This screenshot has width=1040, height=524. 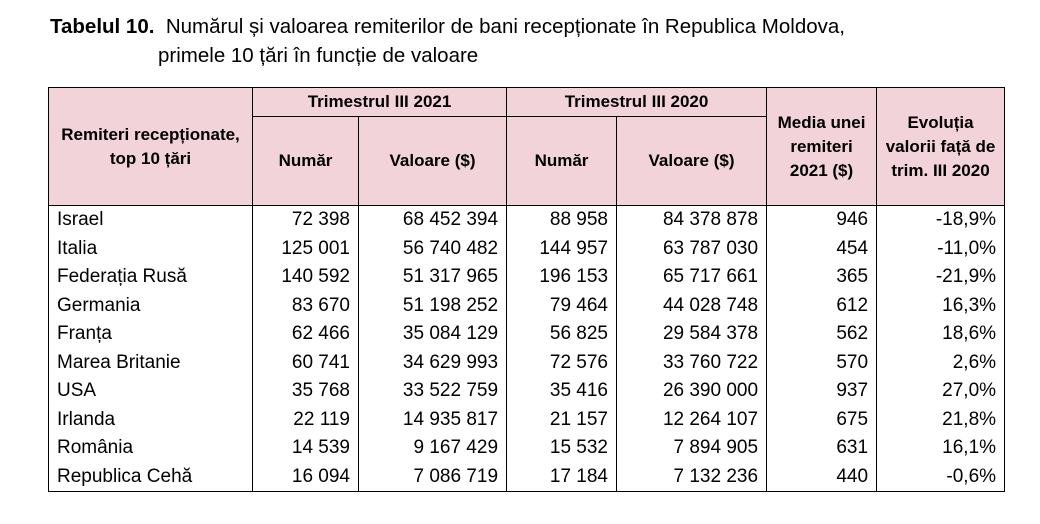 What do you see at coordinates (822, 277) in the screenshot?
I see `average-cell: 365` at bounding box center [822, 277].